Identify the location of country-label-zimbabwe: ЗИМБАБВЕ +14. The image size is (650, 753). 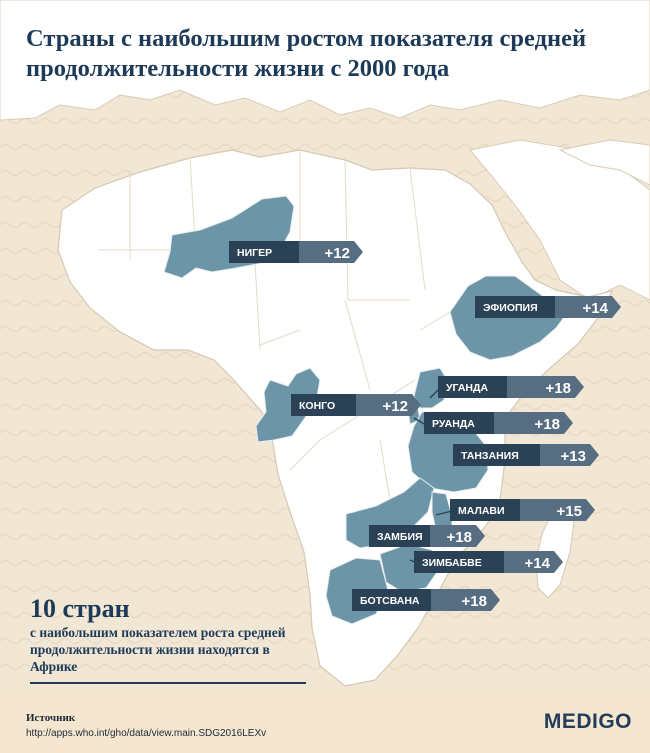
(488, 562).